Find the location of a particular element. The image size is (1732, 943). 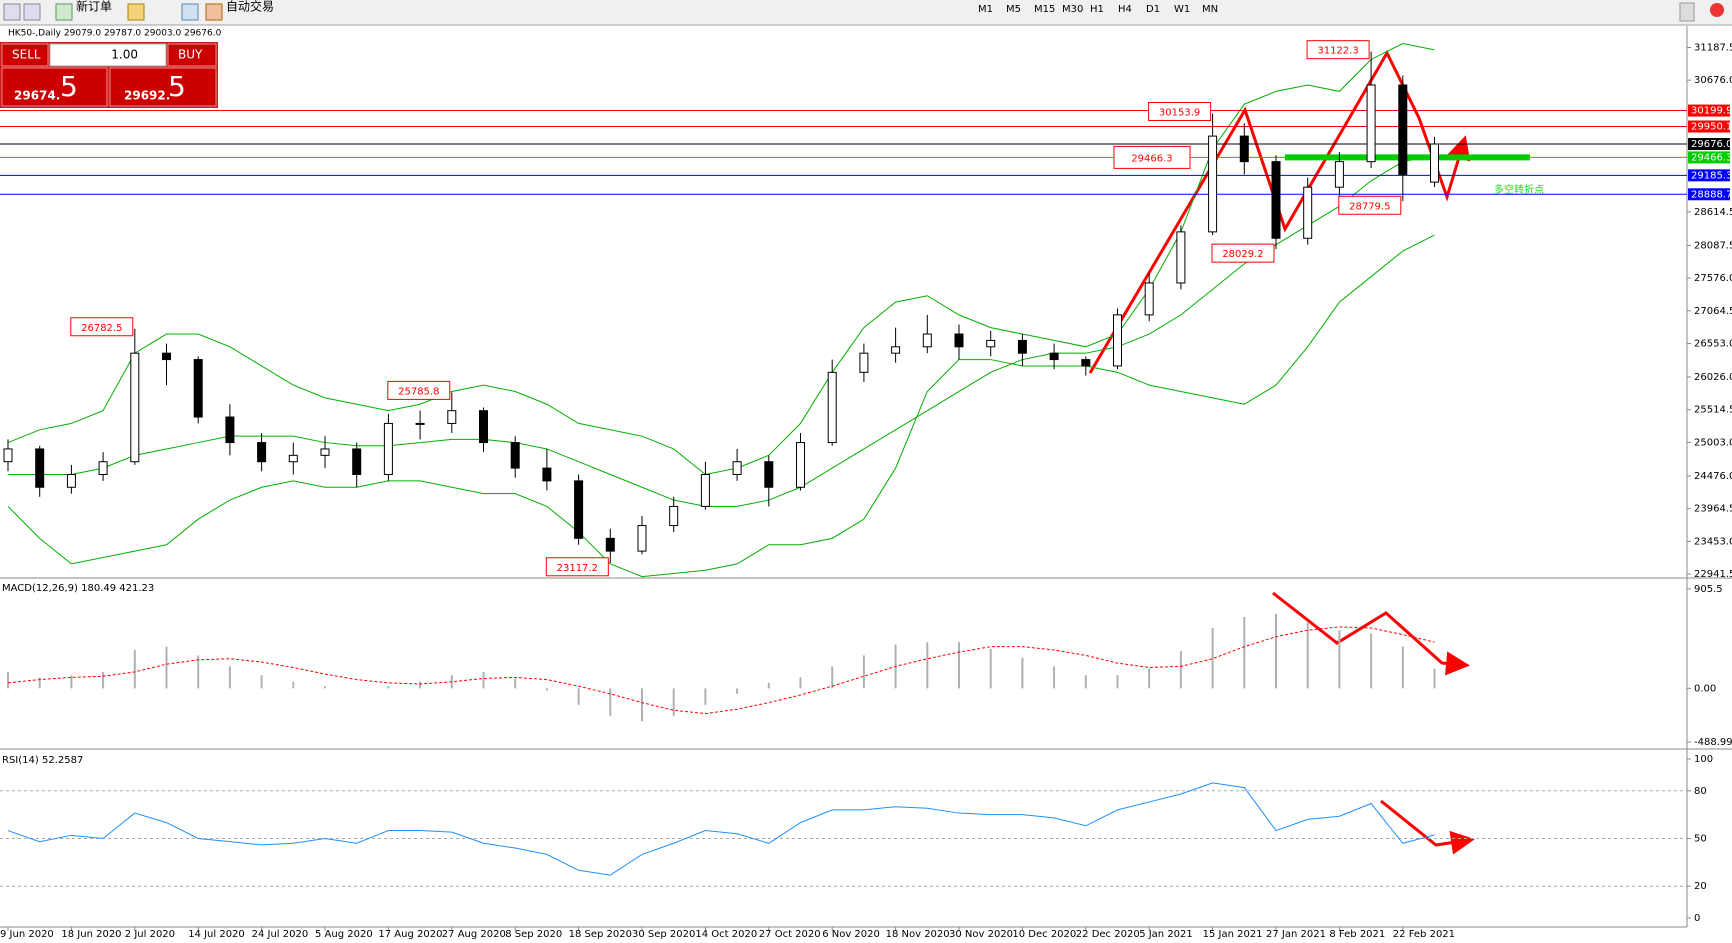

new-order: 新订单 is located at coordinates (94, 7).